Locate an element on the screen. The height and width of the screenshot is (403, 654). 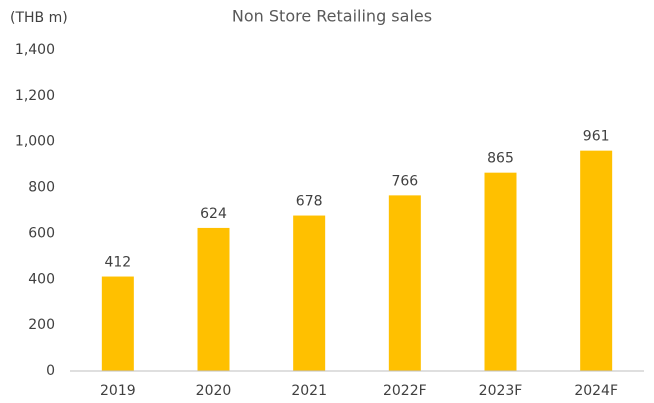
y-tick-label: 0 is located at coordinates (50, 371).